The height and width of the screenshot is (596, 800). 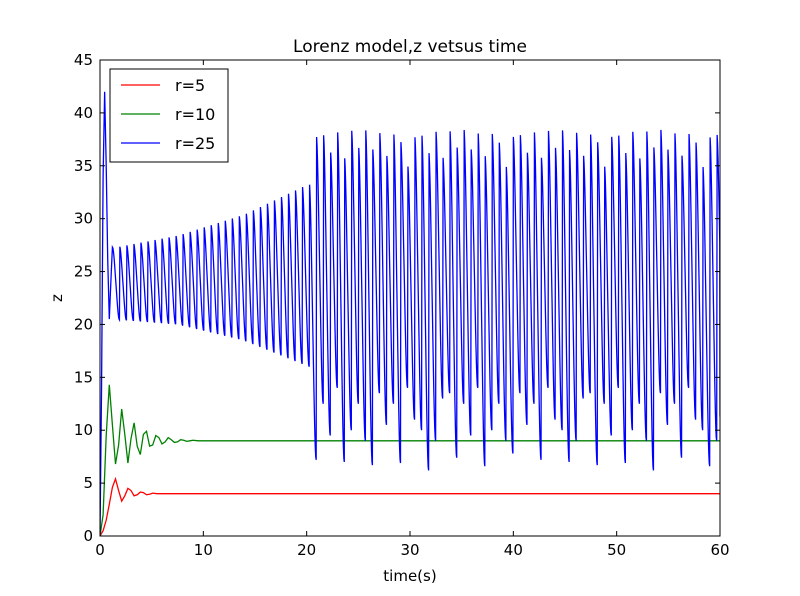 I want to click on chart-title: Lorenz model,z vetsus time, so click(x=410, y=47).